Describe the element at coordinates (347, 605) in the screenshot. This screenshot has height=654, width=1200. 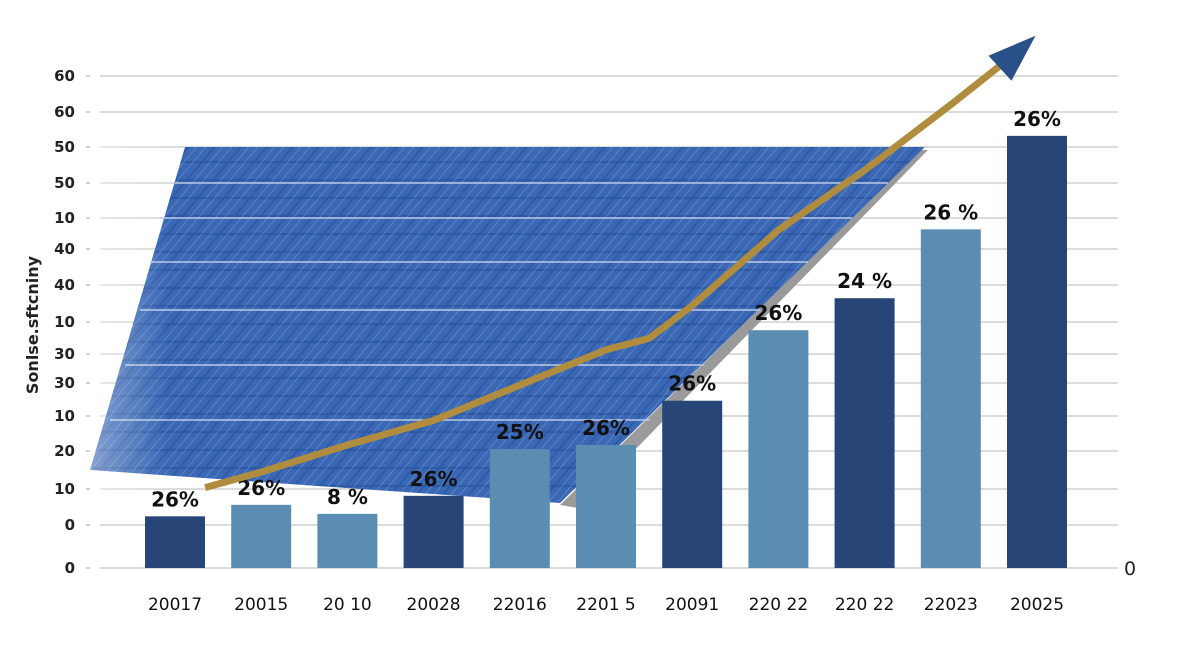
I see `x-tick-label: 20 10` at that location.